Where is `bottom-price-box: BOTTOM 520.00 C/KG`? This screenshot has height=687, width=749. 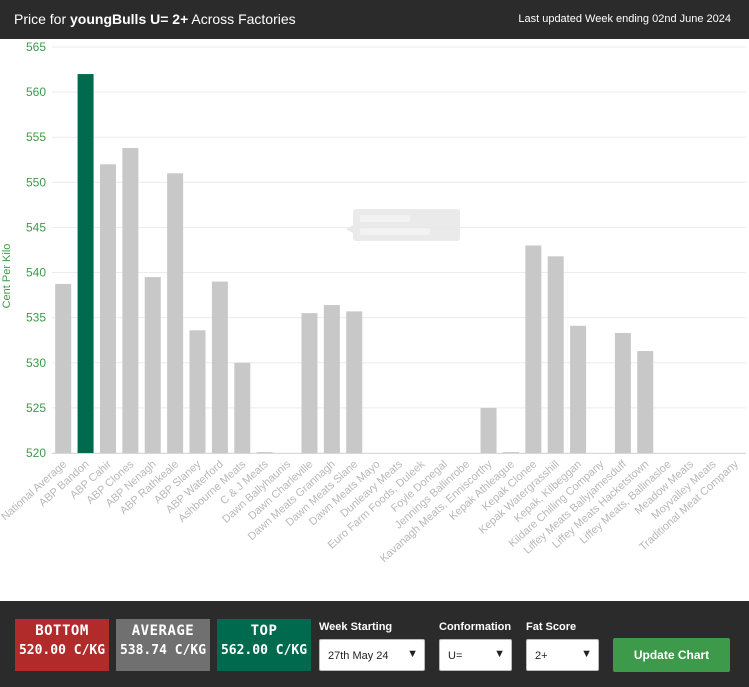 bottom-price-box: BOTTOM 520.00 C/KG is located at coordinates (62, 645).